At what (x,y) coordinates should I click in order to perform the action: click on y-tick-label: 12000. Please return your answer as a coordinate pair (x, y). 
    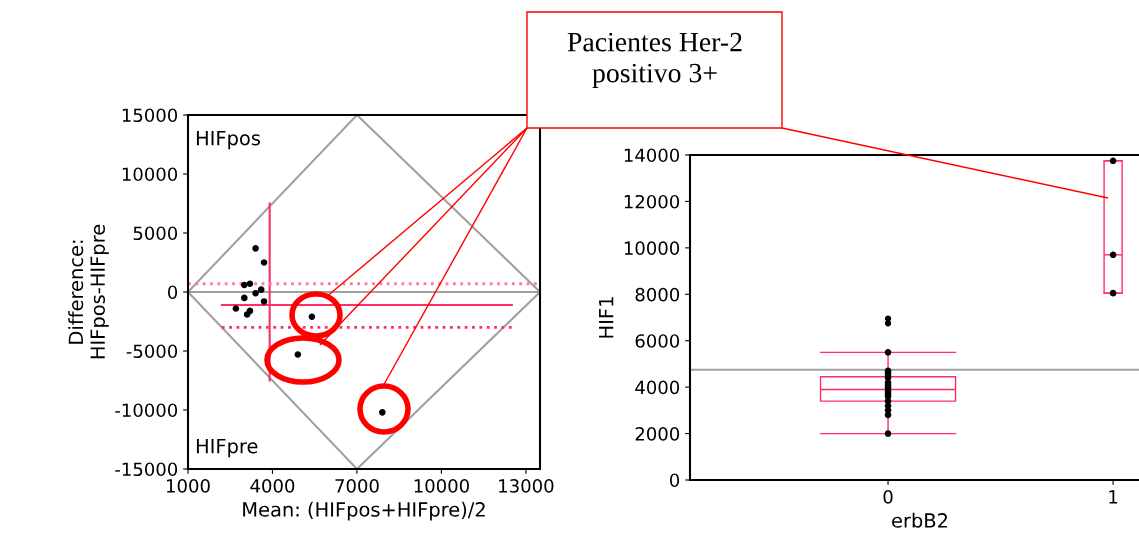
    Looking at the image, I should click on (652, 201).